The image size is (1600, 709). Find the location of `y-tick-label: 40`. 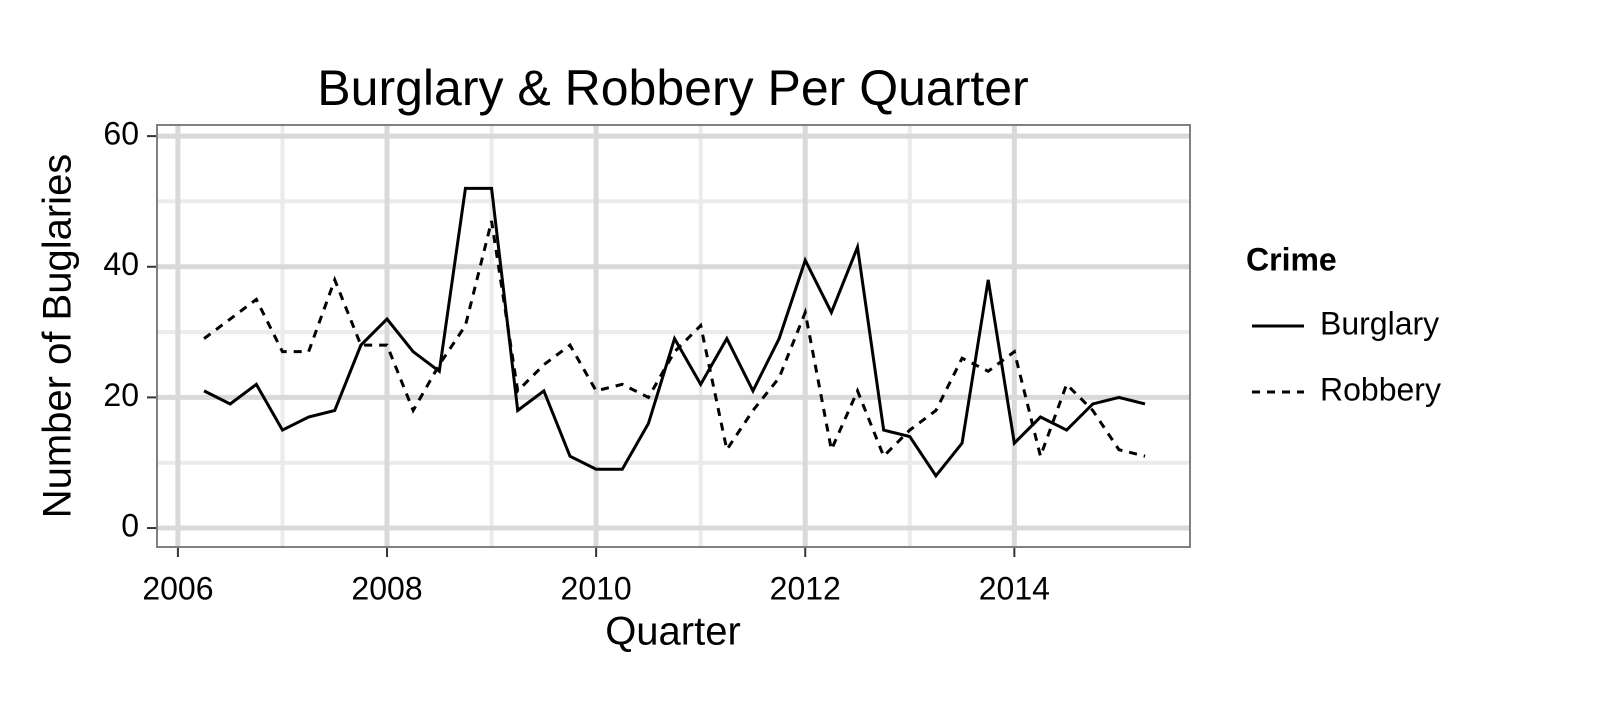

y-tick-label: 40 is located at coordinates (121, 264).